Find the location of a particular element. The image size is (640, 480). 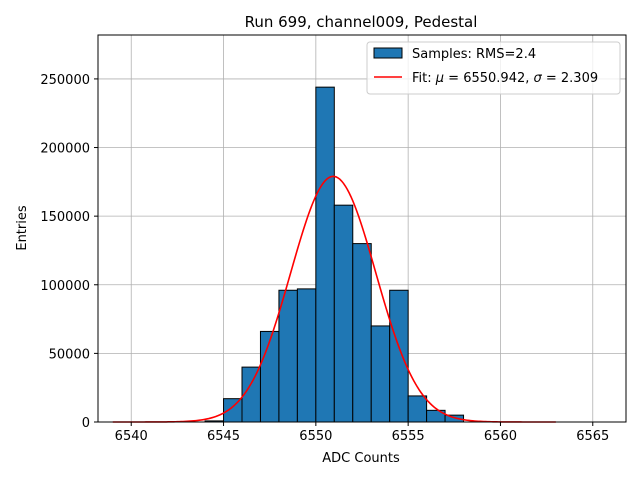

chart-title: Run 699, channel009, Pedestal is located at coordinates (361, 22).